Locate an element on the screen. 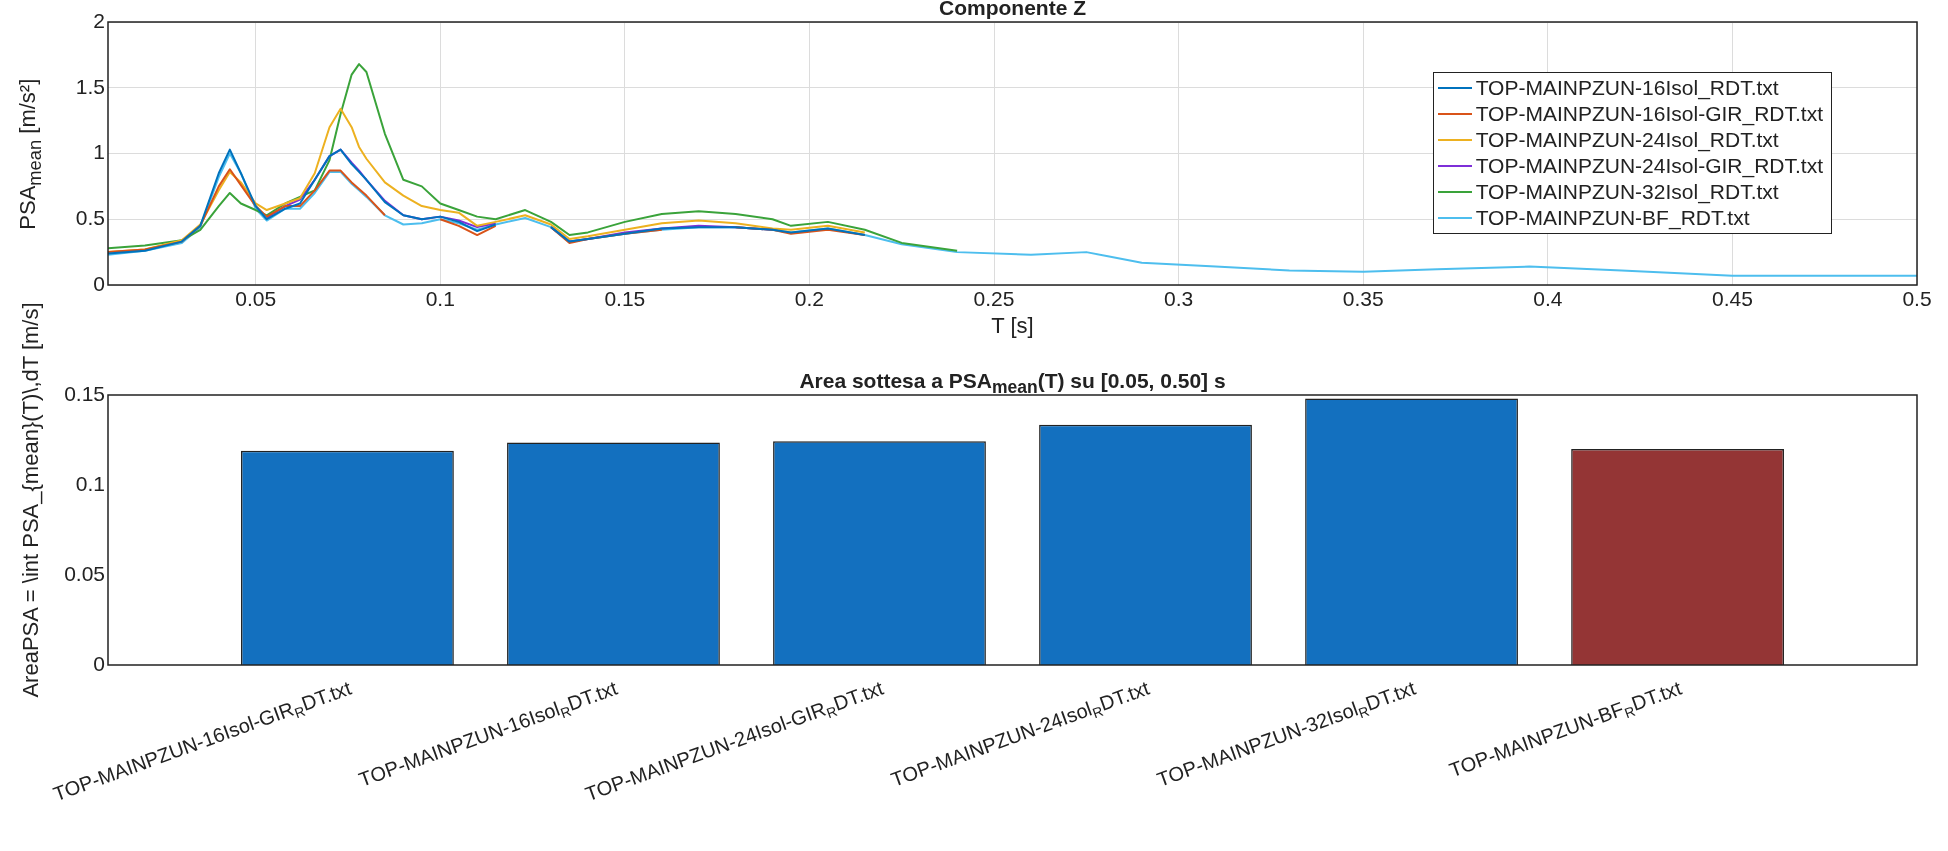  y-tick-label: 0.5 is located at coordinates (90, 218).